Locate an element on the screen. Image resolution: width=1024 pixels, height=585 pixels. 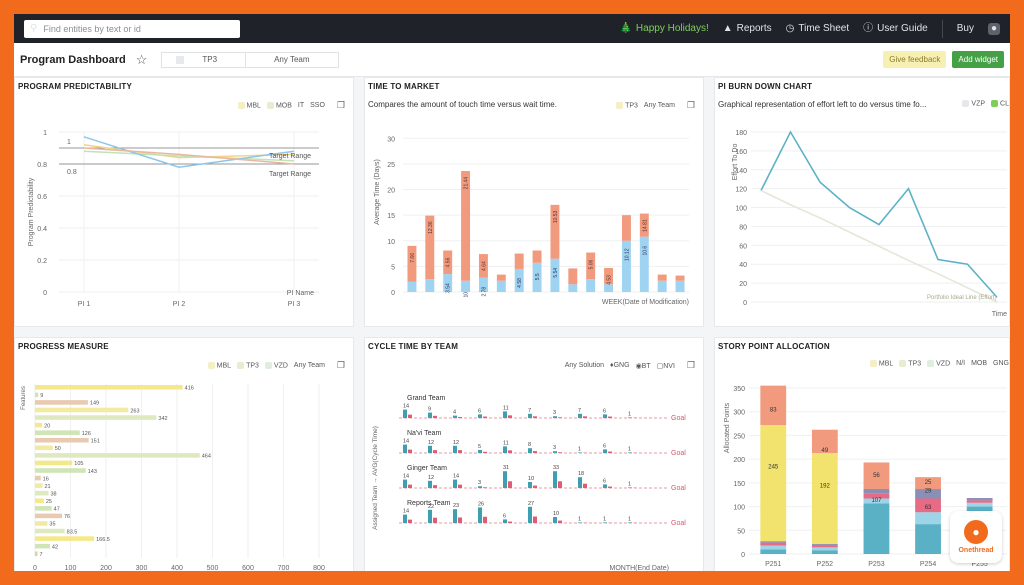
x-tick-label: P255 is located at coordinates (979, 564).